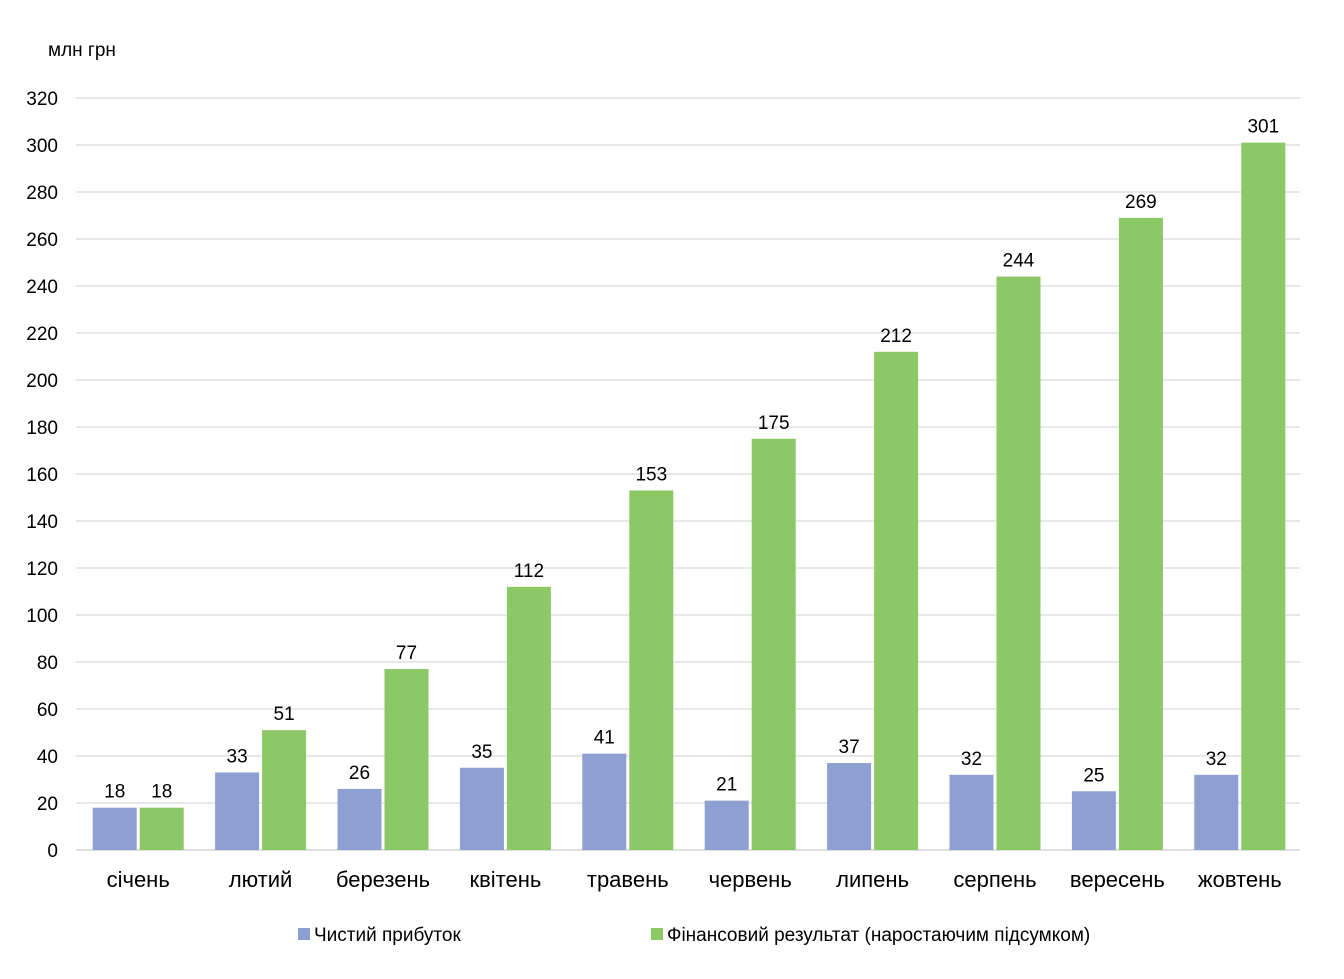 The width and height of the screenshot is (1344, 979). What do you see at coordinates (774, 423) in the screenshot?
I see `data-label: 175` at bounding box center [774, 423].